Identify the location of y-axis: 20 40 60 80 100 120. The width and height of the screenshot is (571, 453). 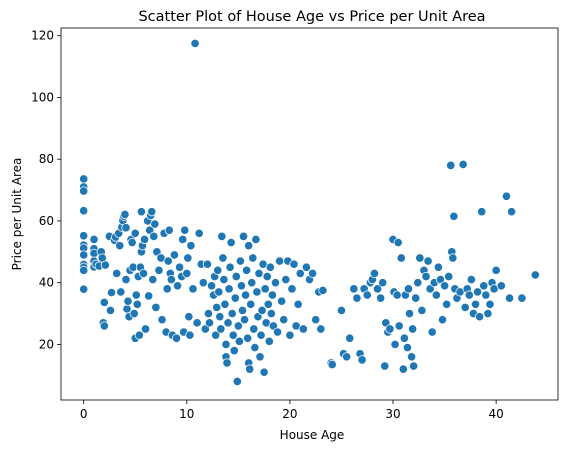
(46, 190).